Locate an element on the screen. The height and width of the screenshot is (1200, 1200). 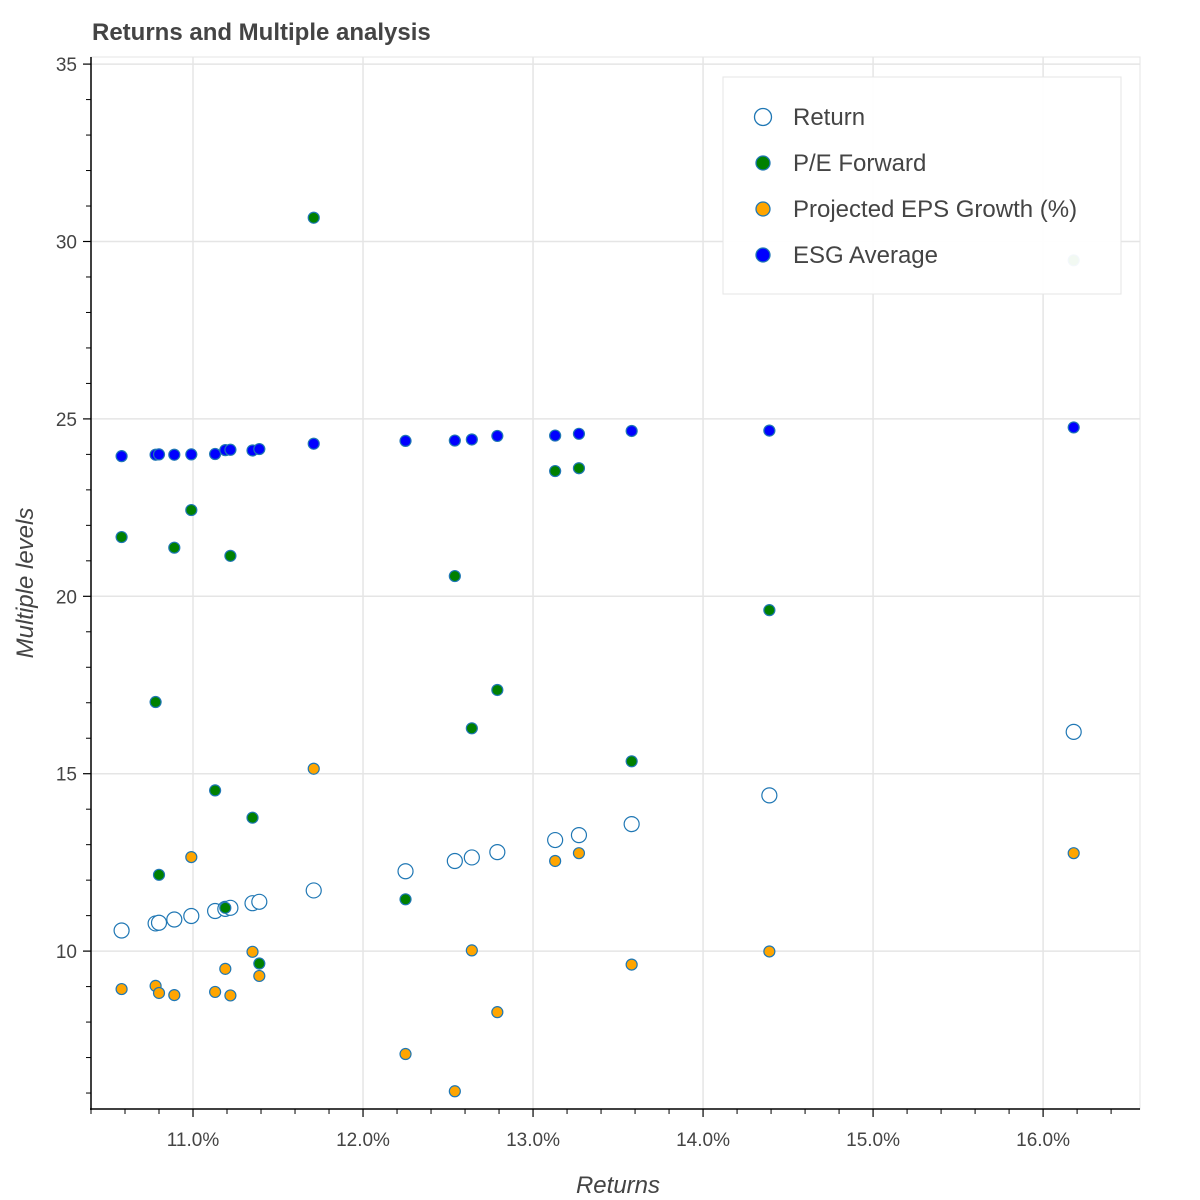
legend-box is located at coordinates (922, 185).